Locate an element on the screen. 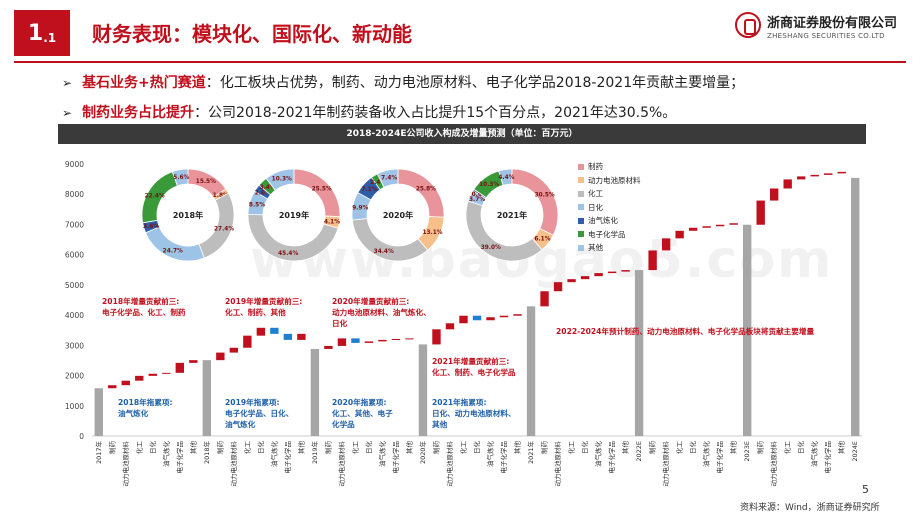 The width and height of the screenshot is (920, 518). pie-year-label: 2020年 is located at coordinates (398, 215).